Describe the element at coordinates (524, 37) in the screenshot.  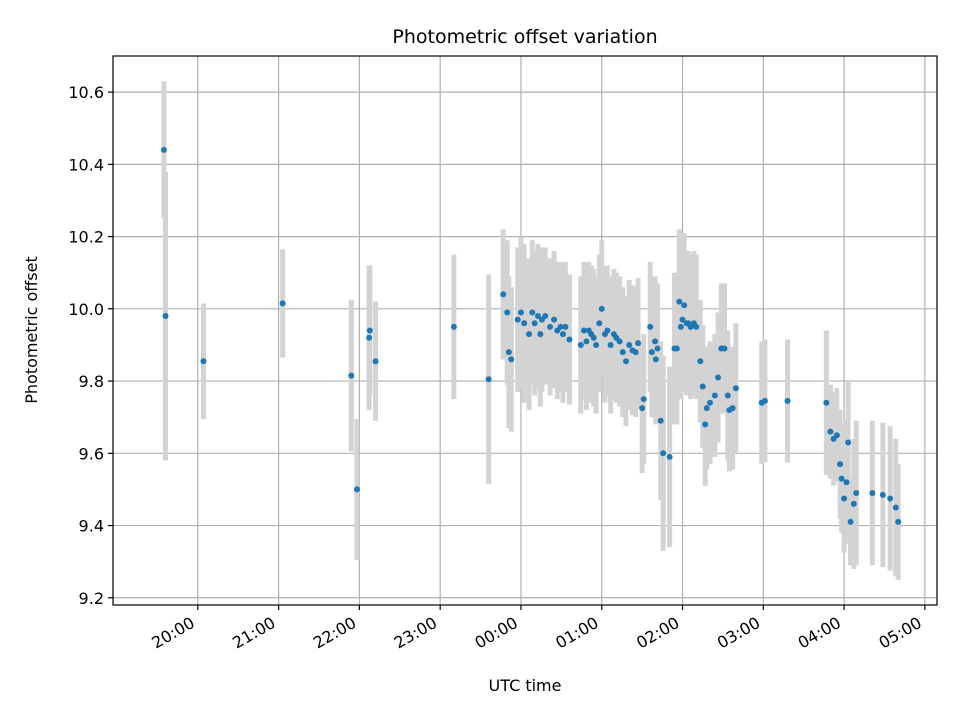
I see `chart-title: Photometric offset variation` at that location.